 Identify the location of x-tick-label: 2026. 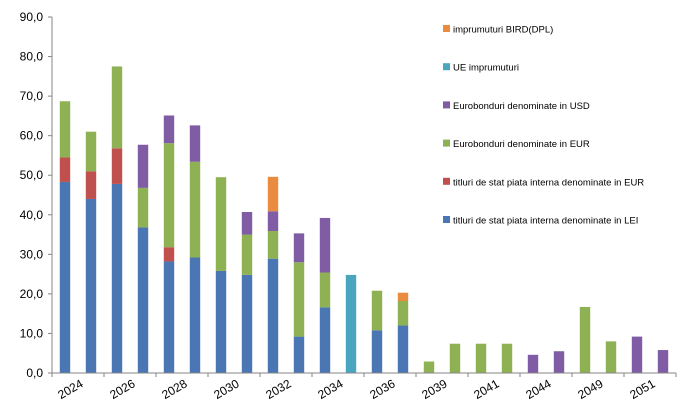
(122, 389).